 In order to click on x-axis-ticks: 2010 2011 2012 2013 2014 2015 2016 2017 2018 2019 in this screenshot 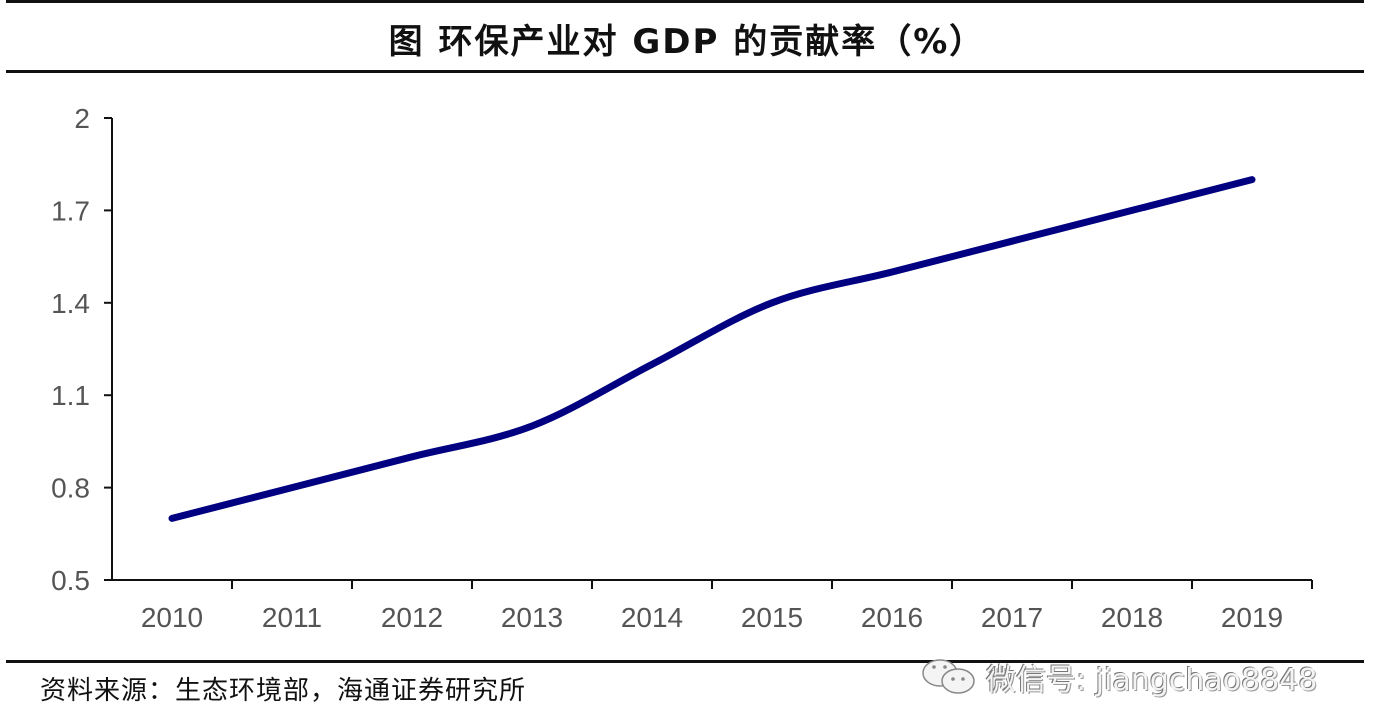, I will do `click(727, 606)`.